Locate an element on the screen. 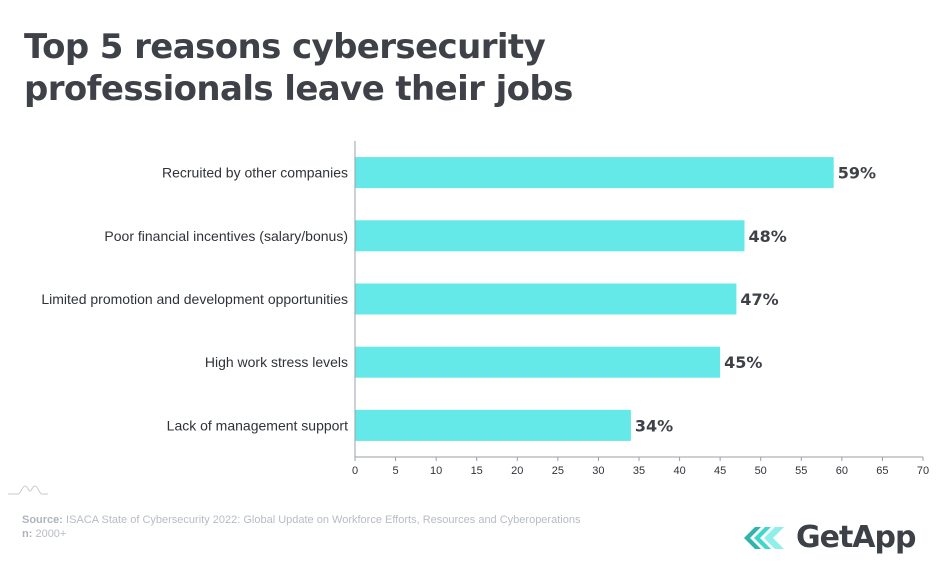 The height and width of the screenshot is (578, 936). getapp-logo: GetApp is located at coordinates (830, 537).